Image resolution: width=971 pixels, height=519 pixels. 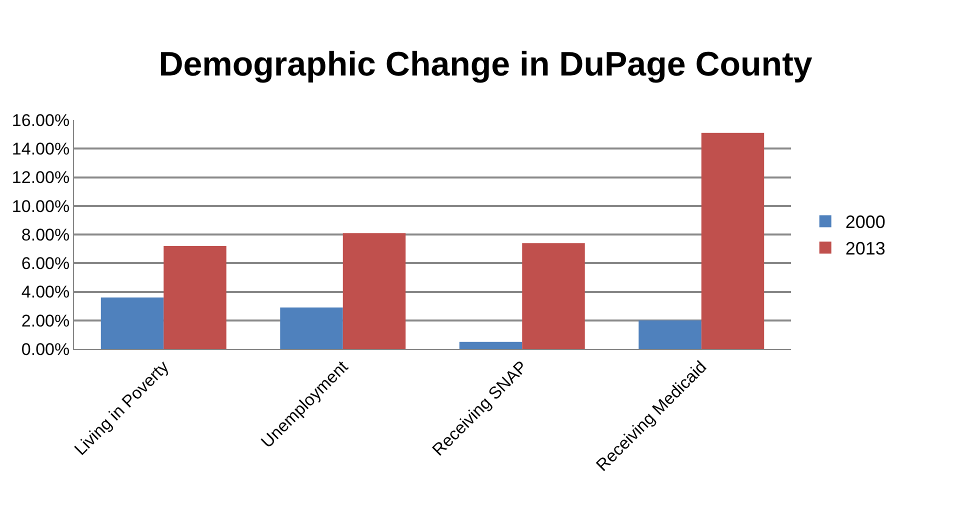 I want to click on y-tick-label: 2.00%, so click(x=45, y=320).